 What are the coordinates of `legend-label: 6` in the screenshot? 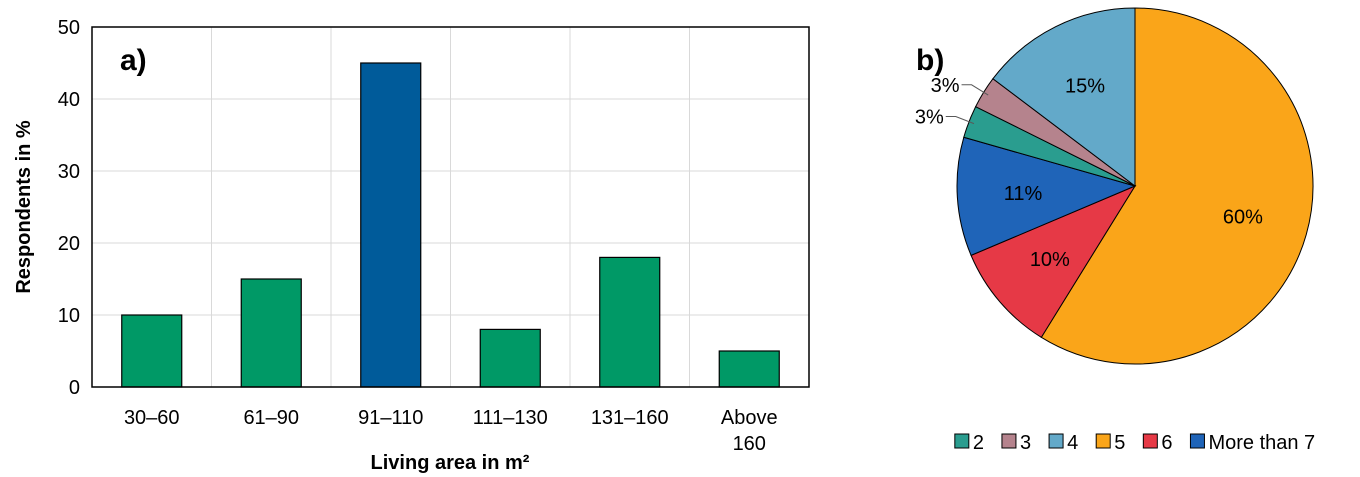 It's located at (1166, 443).